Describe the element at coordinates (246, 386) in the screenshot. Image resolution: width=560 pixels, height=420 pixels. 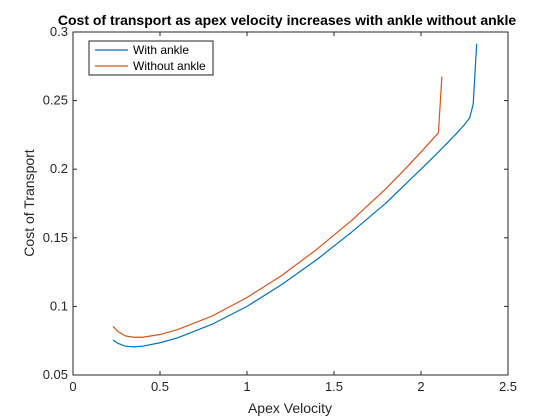
I see `x-tick-label: 1` at that location.